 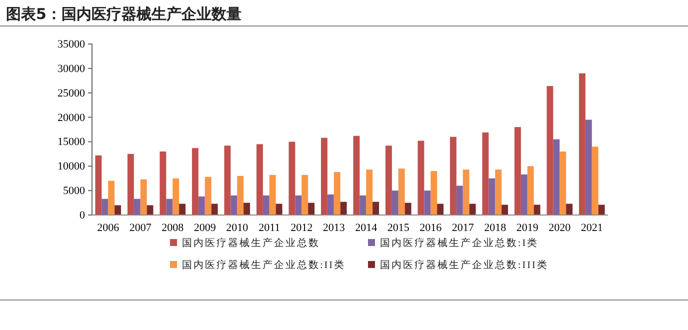 I want to click on x-tick-label: 2008, so click(x=173, y=228).